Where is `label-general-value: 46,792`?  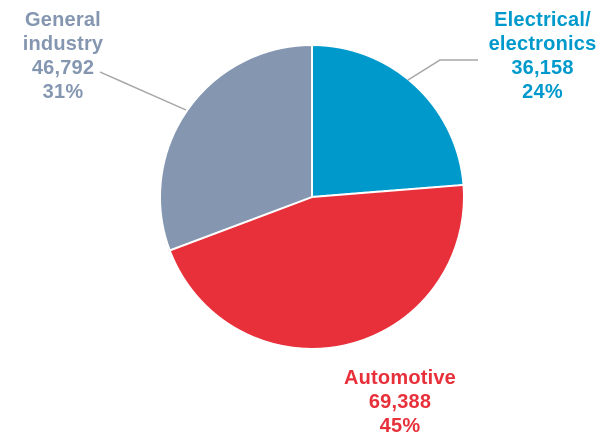
label-general-value: 46,792 is located at coordinates (63, 68).